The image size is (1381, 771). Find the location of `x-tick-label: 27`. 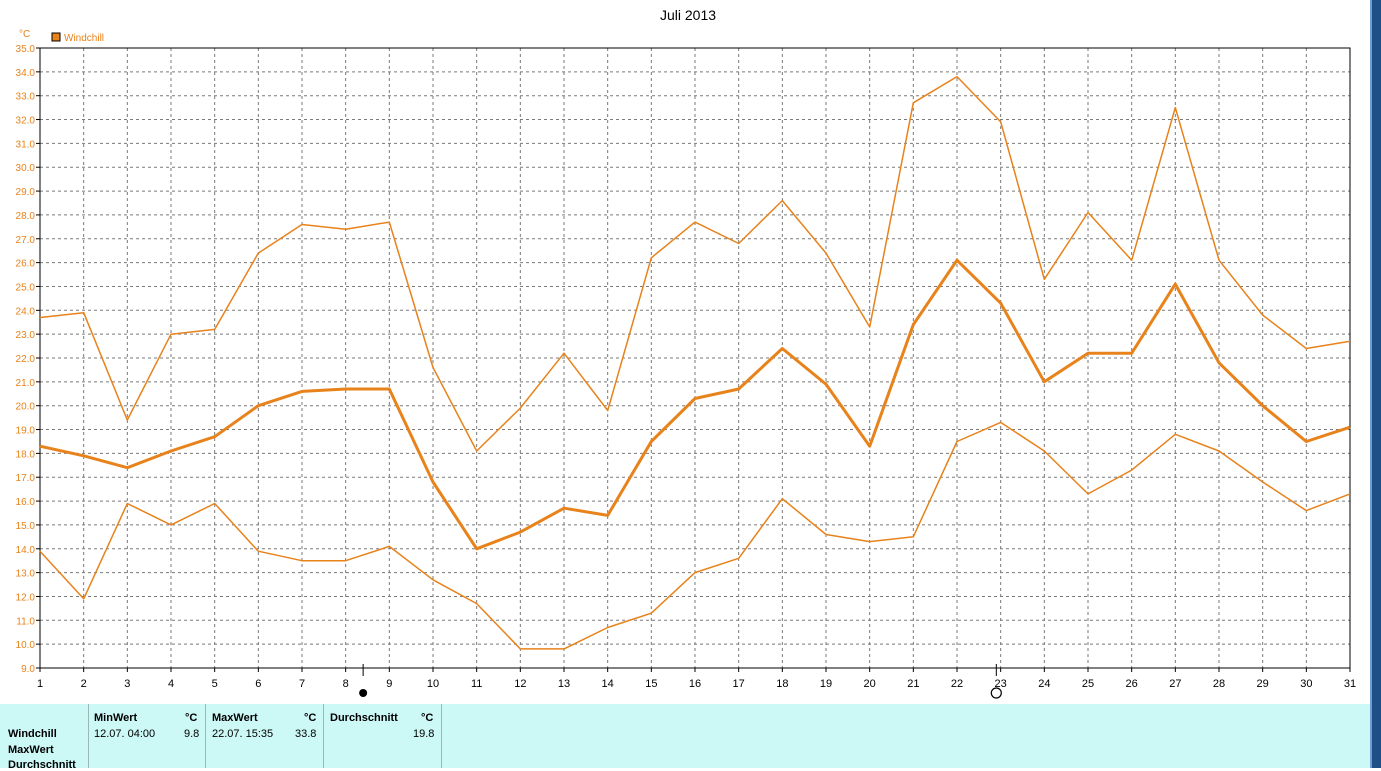

x-tick-label: 27 is located at coordinates (1175, 684).